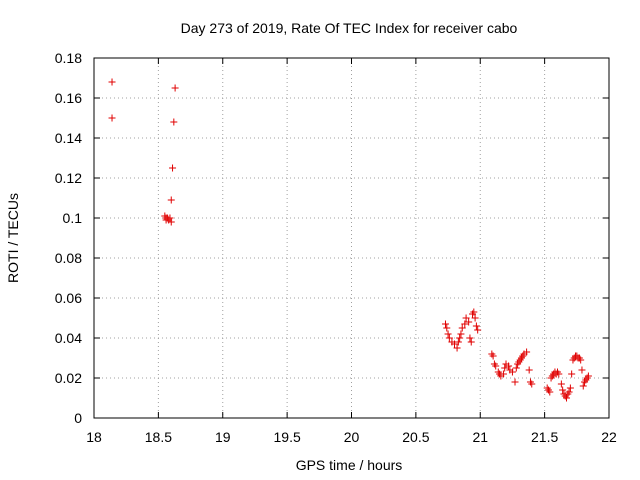 This screenshot has height=480, width=640. What do you see at coordinates (480, 437) in the screenshot?
I see `x-tick-label: 21` at bounding box center [480, 437].